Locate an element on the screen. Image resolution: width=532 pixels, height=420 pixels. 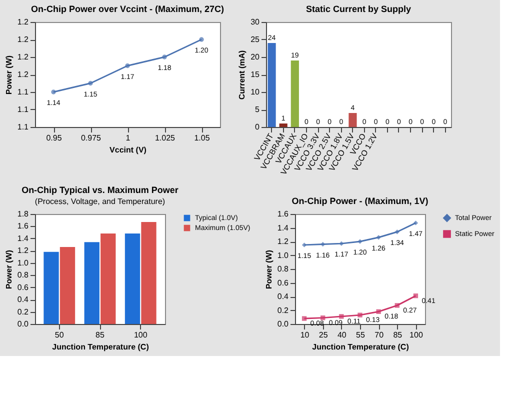
y-tick-label: 30 is located at coordinates (255, 22).